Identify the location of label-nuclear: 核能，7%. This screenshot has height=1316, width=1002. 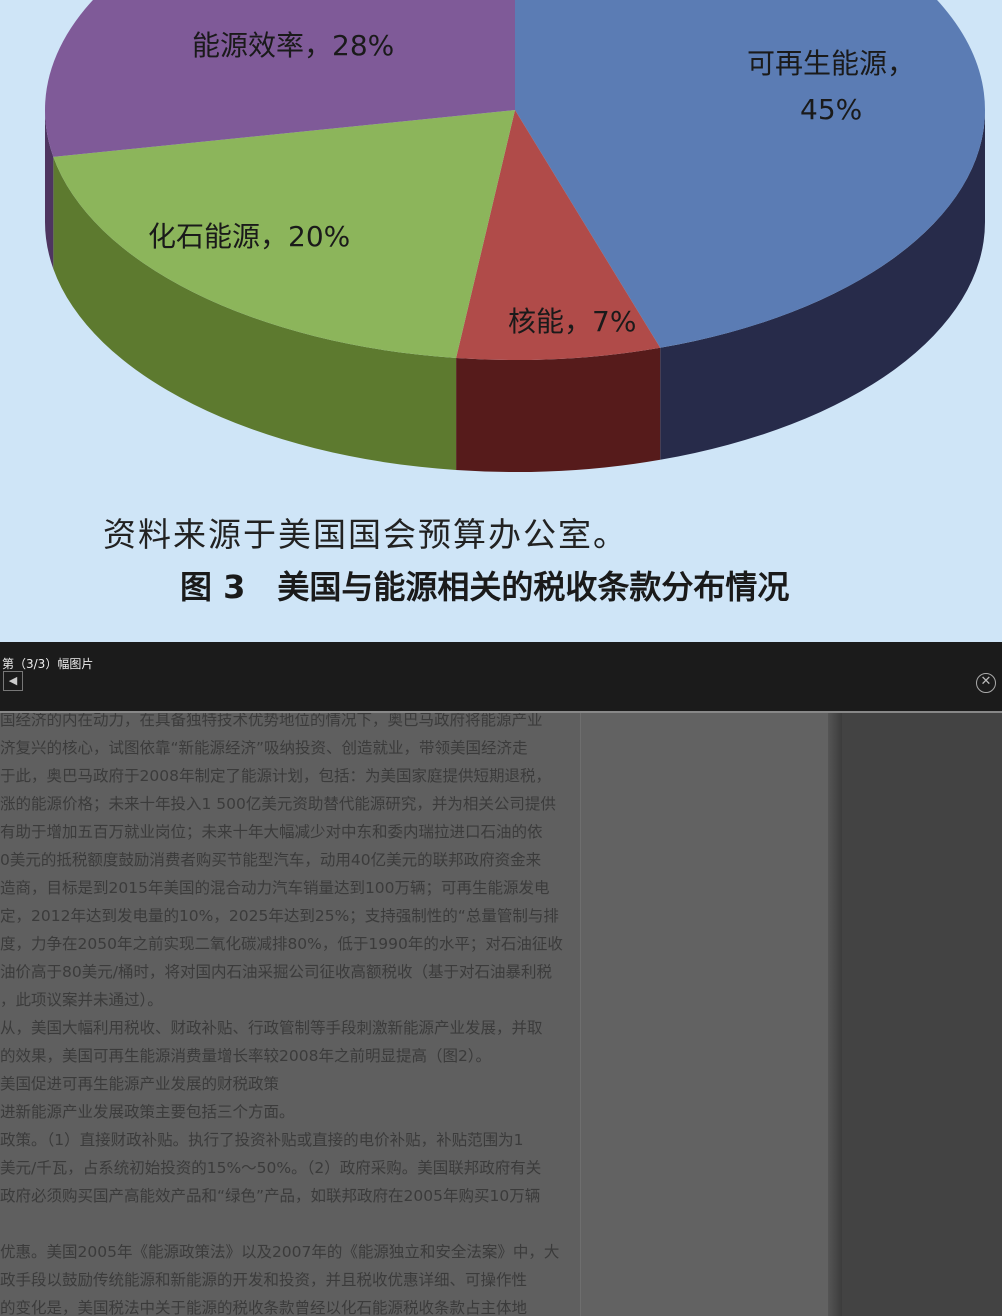
(572, 321).